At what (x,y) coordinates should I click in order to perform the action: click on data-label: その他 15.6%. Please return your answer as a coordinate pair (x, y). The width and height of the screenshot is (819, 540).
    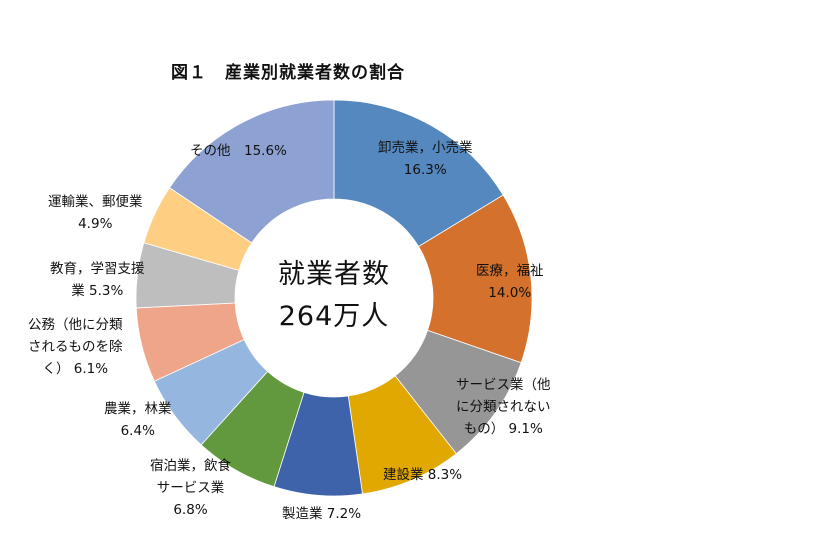
    Looking at the image, I should click on (238, 151).